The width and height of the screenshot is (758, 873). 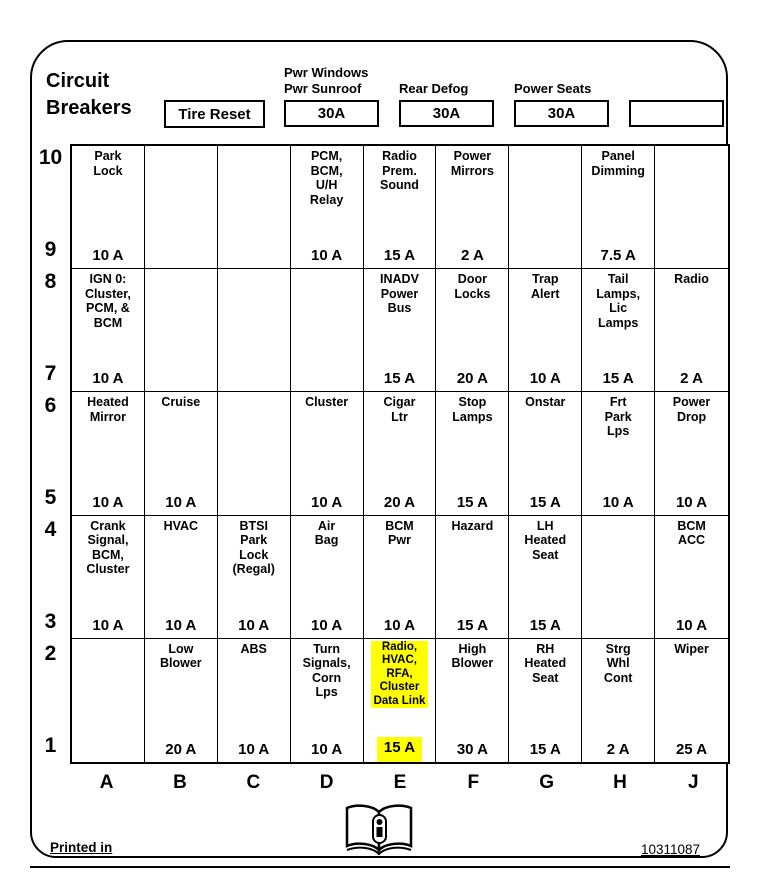 I want to click on breaker-label: Pwr Windows Pwr Sunroof, so click(x=326, y=80).